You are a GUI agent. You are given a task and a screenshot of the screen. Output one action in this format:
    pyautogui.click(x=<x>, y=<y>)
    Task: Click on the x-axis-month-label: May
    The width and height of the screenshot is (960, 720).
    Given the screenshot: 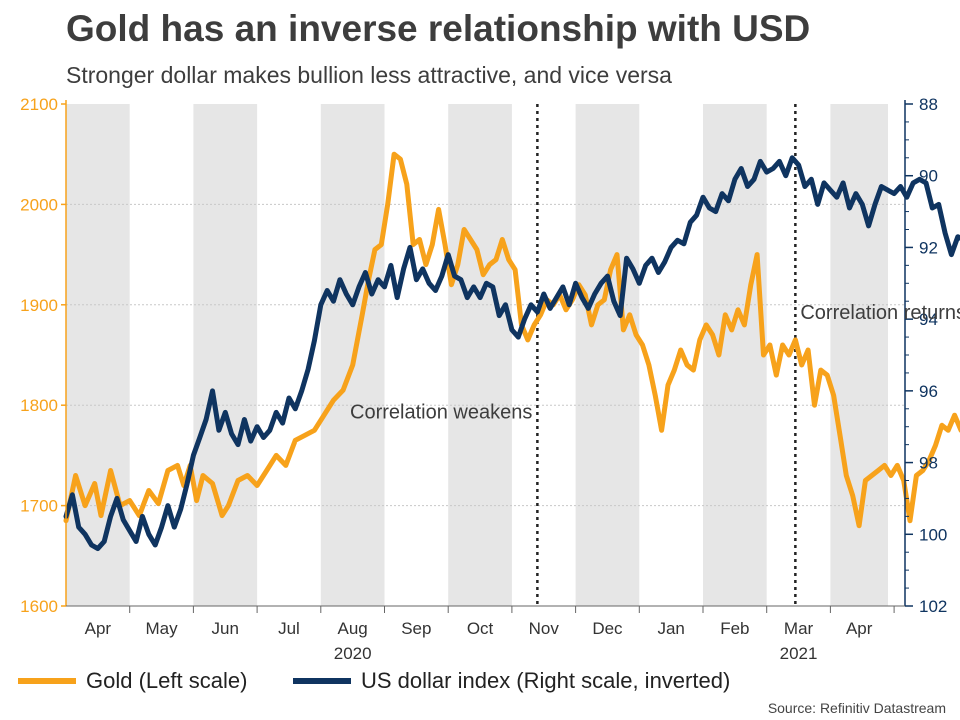 What is the action you would take?
    pyautogui.click(x=161, y=628)
    